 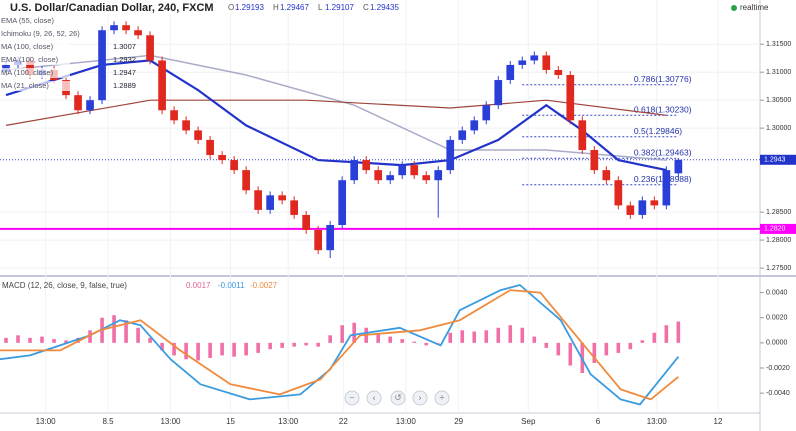 What do you see at coordinates (775, 229) in the screenshot?
I see `support-label: 1.2820` at bounding box center [775, 229].